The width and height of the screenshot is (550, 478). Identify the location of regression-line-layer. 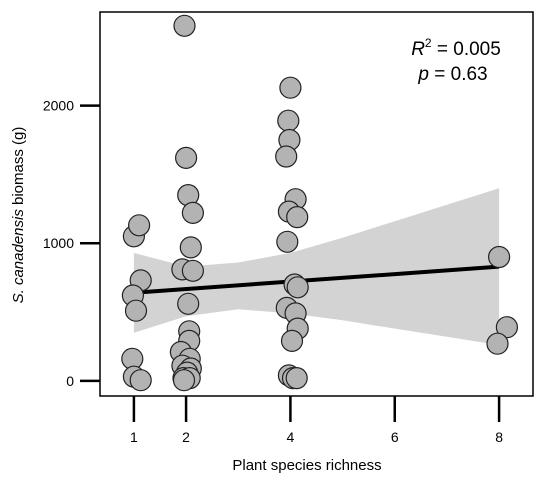
(316, 279).